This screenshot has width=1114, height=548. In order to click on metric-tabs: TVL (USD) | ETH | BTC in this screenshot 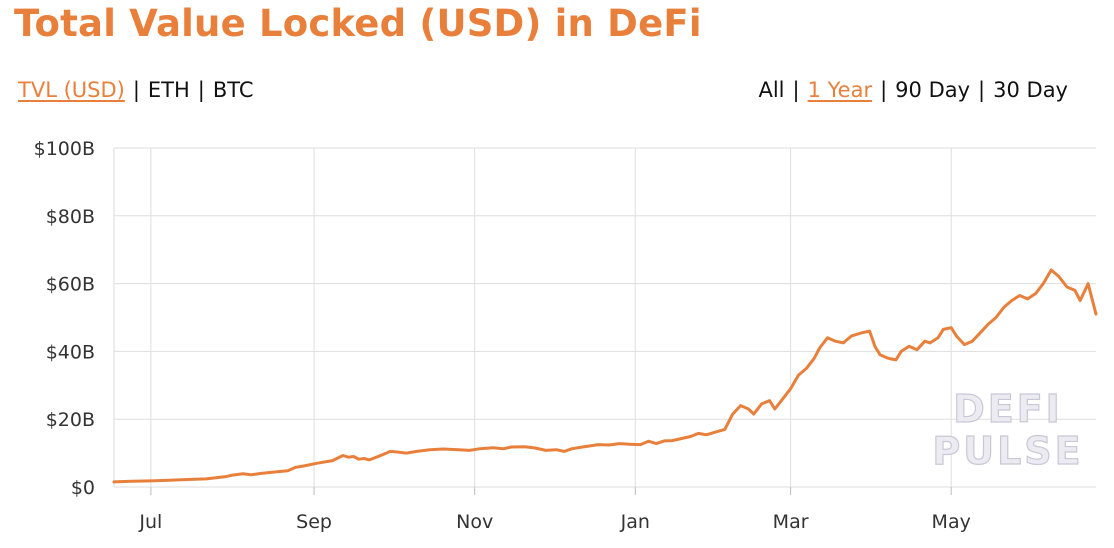, I will do `click(136, 90)`.